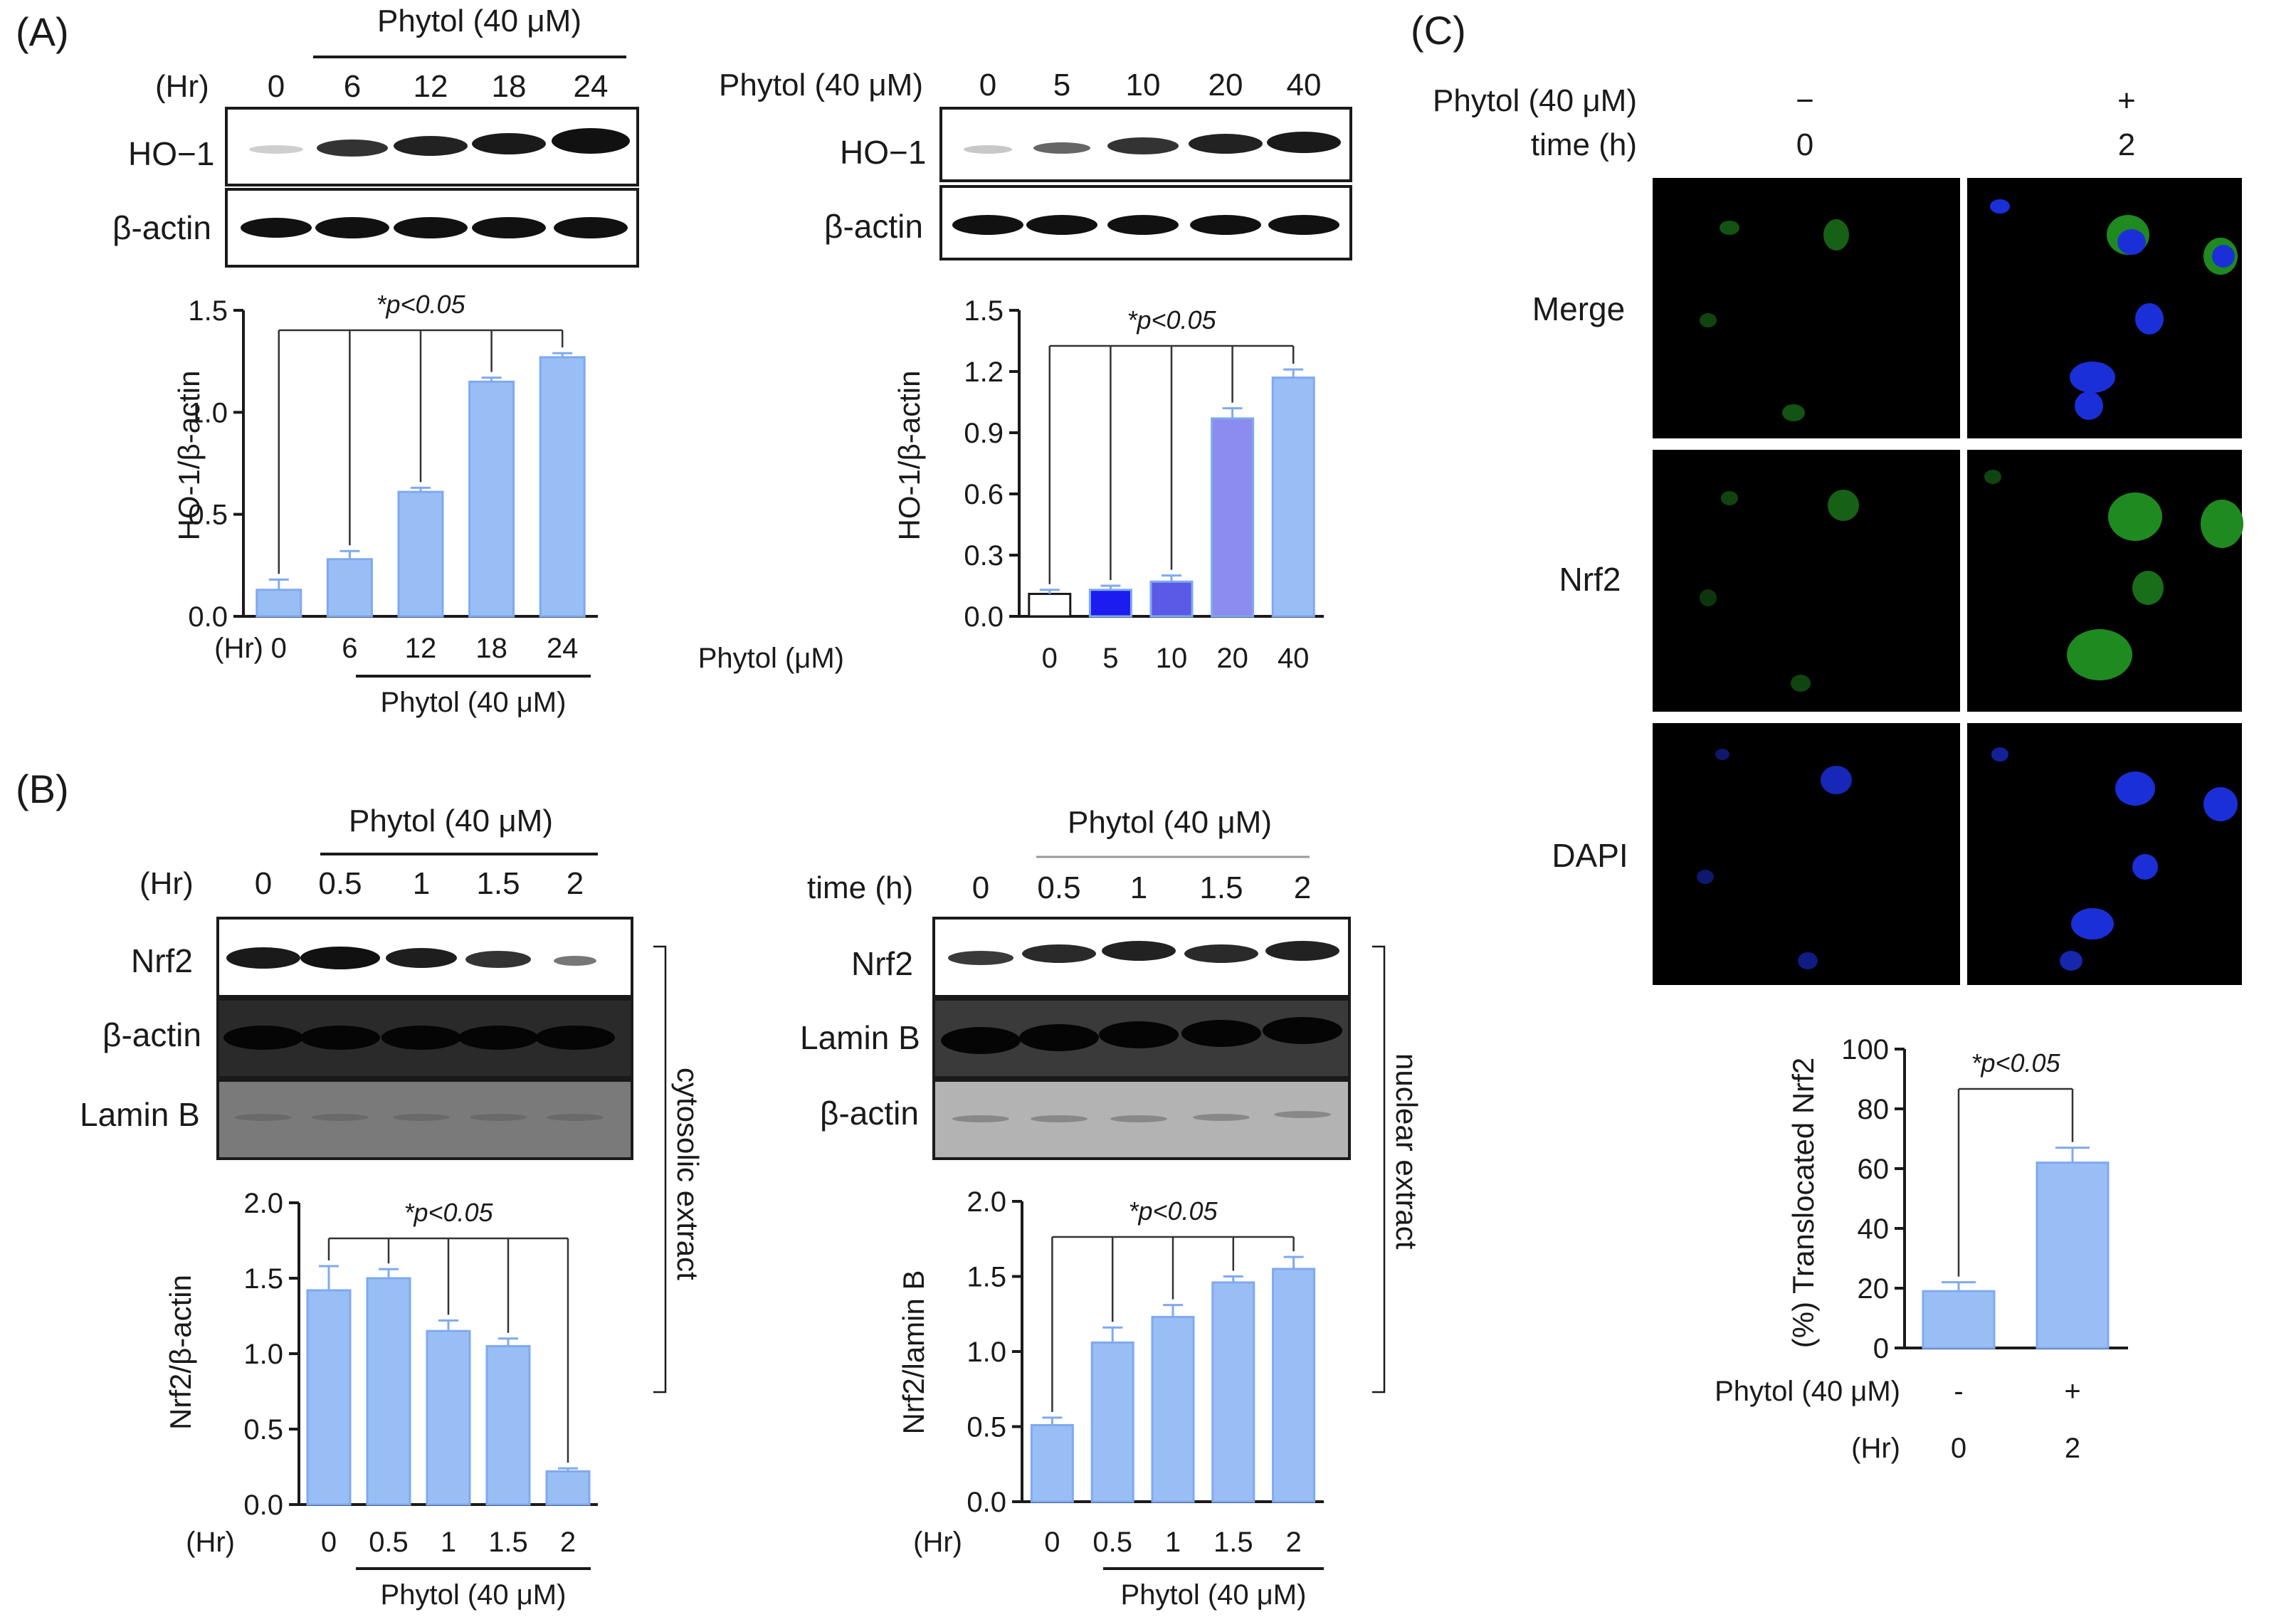 The height and width of the screenshot is (1617, 2296). What do you see at coordinates (1806, 308) in the screenshot?
I see `micrograph-merge-control` at bounding box center [1806, 308].